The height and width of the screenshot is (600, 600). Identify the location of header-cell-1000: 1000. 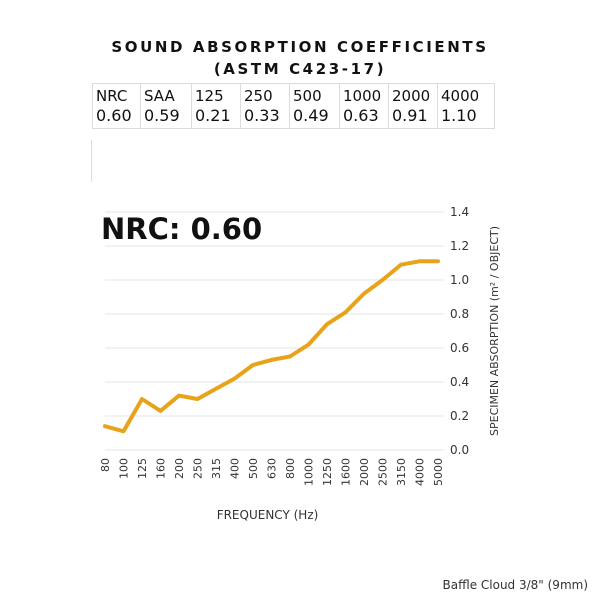
(364, 95).